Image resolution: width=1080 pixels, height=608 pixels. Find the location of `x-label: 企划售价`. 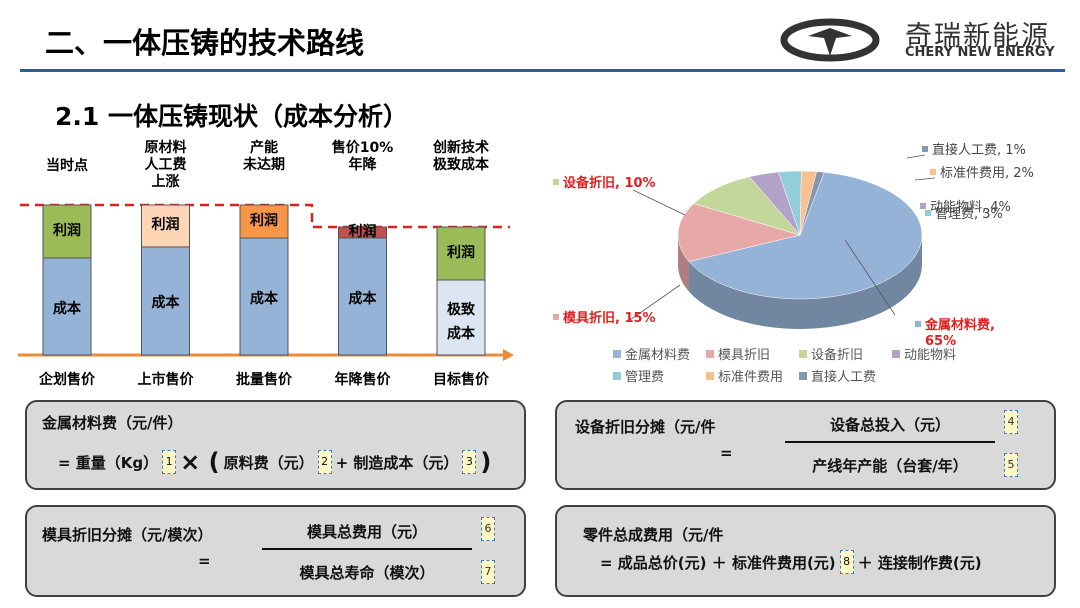

x-label: 企划售价 is located at coordinates (67, 380).